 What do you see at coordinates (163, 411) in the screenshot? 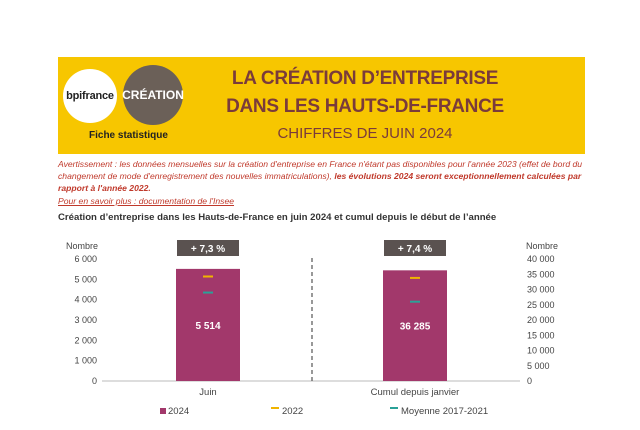
I see `legend-swatch-2024` at bounding box center [163, 411].